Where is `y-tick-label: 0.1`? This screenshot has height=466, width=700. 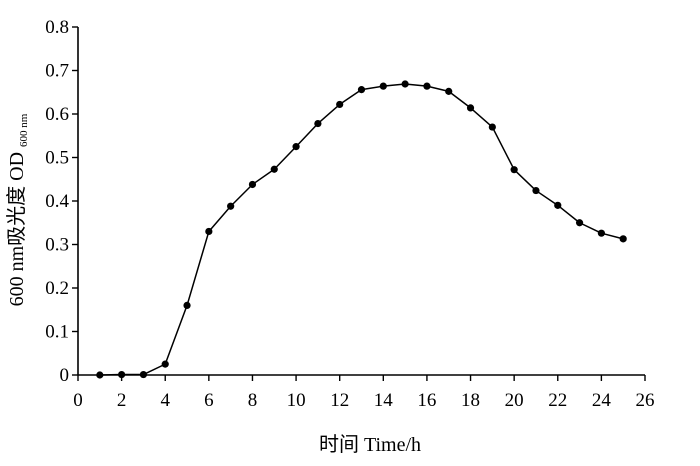 y-tick-label: 0.1 is located at coordinates (57, 332).